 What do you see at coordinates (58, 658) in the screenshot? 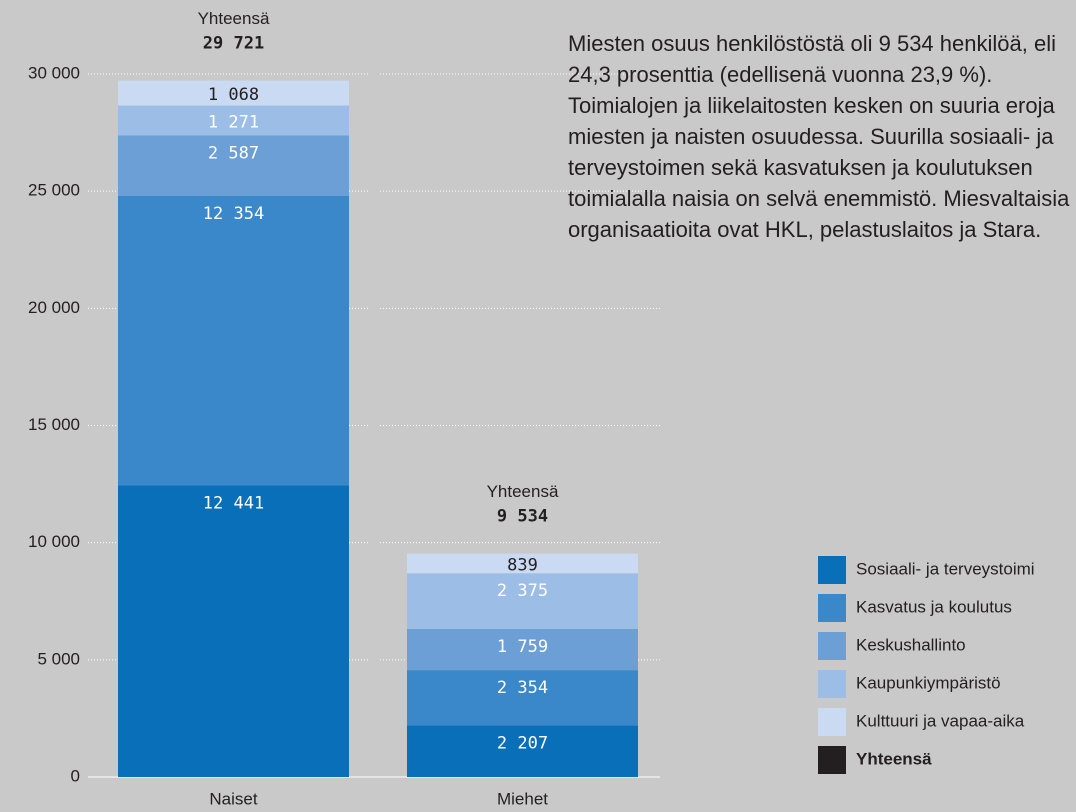
I see `y-tick-label: 5 000` at bounding box center [58, 658].